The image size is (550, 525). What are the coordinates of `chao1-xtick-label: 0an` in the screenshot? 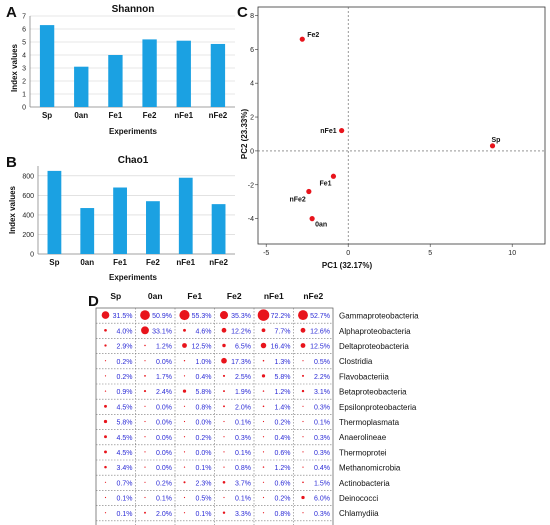 It's located at (87, 262).